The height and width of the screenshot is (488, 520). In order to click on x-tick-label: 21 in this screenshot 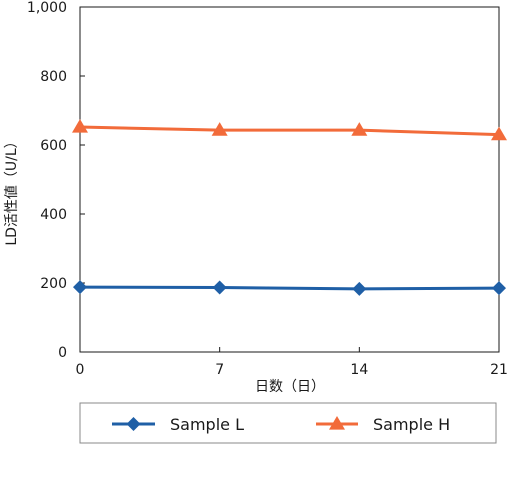, I will do `click(499, 370)`.